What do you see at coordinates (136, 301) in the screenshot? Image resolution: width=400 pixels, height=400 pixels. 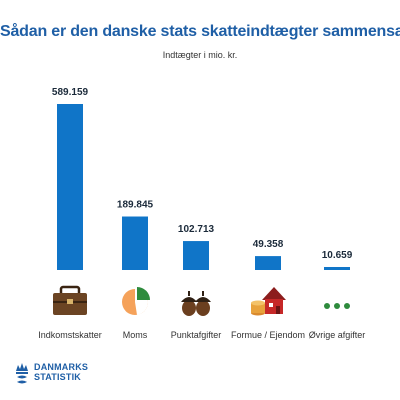 I see `pie-chart-icon` at bounding box center [136, 301].